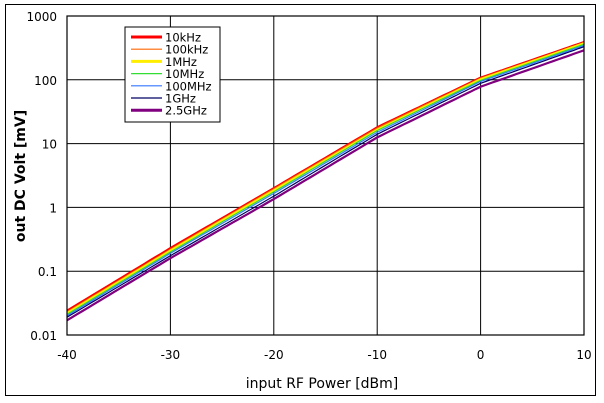 Image resolution: width=604 pixels, height=403 pixels. I want to click on y-axis-ticks: 0.01 0.1 1 10 100 1000, so click(41, 176).